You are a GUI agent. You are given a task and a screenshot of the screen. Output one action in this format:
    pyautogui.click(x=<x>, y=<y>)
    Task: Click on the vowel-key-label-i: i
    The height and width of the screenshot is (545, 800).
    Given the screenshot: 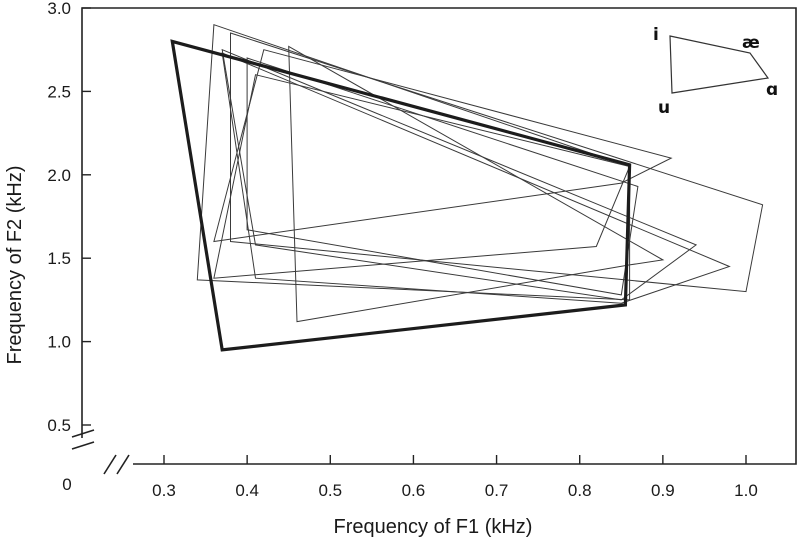 What is the action you would take?
    pyautogui.click(x=656, y=35)
    